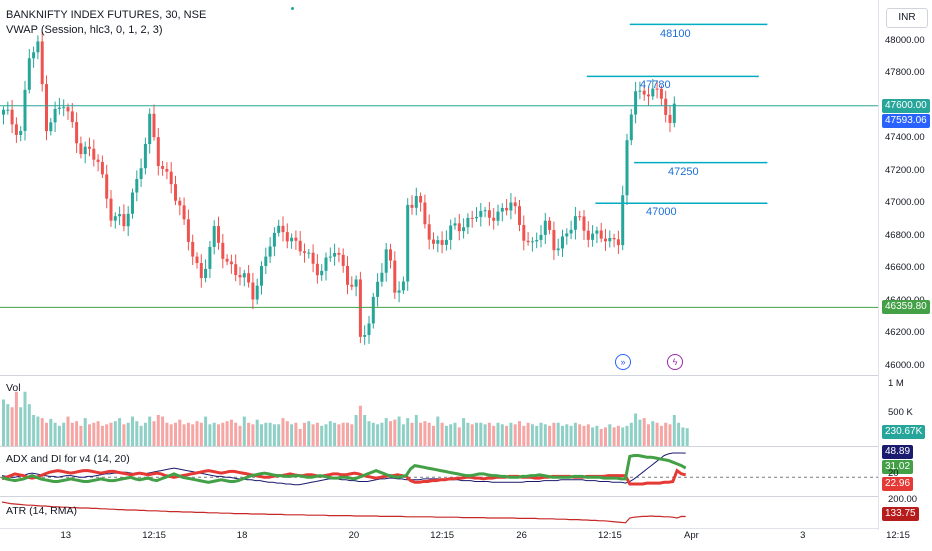 This screenshot has height=551, width=932. What do you see at coordinates (904, 432) in the screenshot?
I see `volume-last-tag: 230.67K` at bounding box center [904, 432].